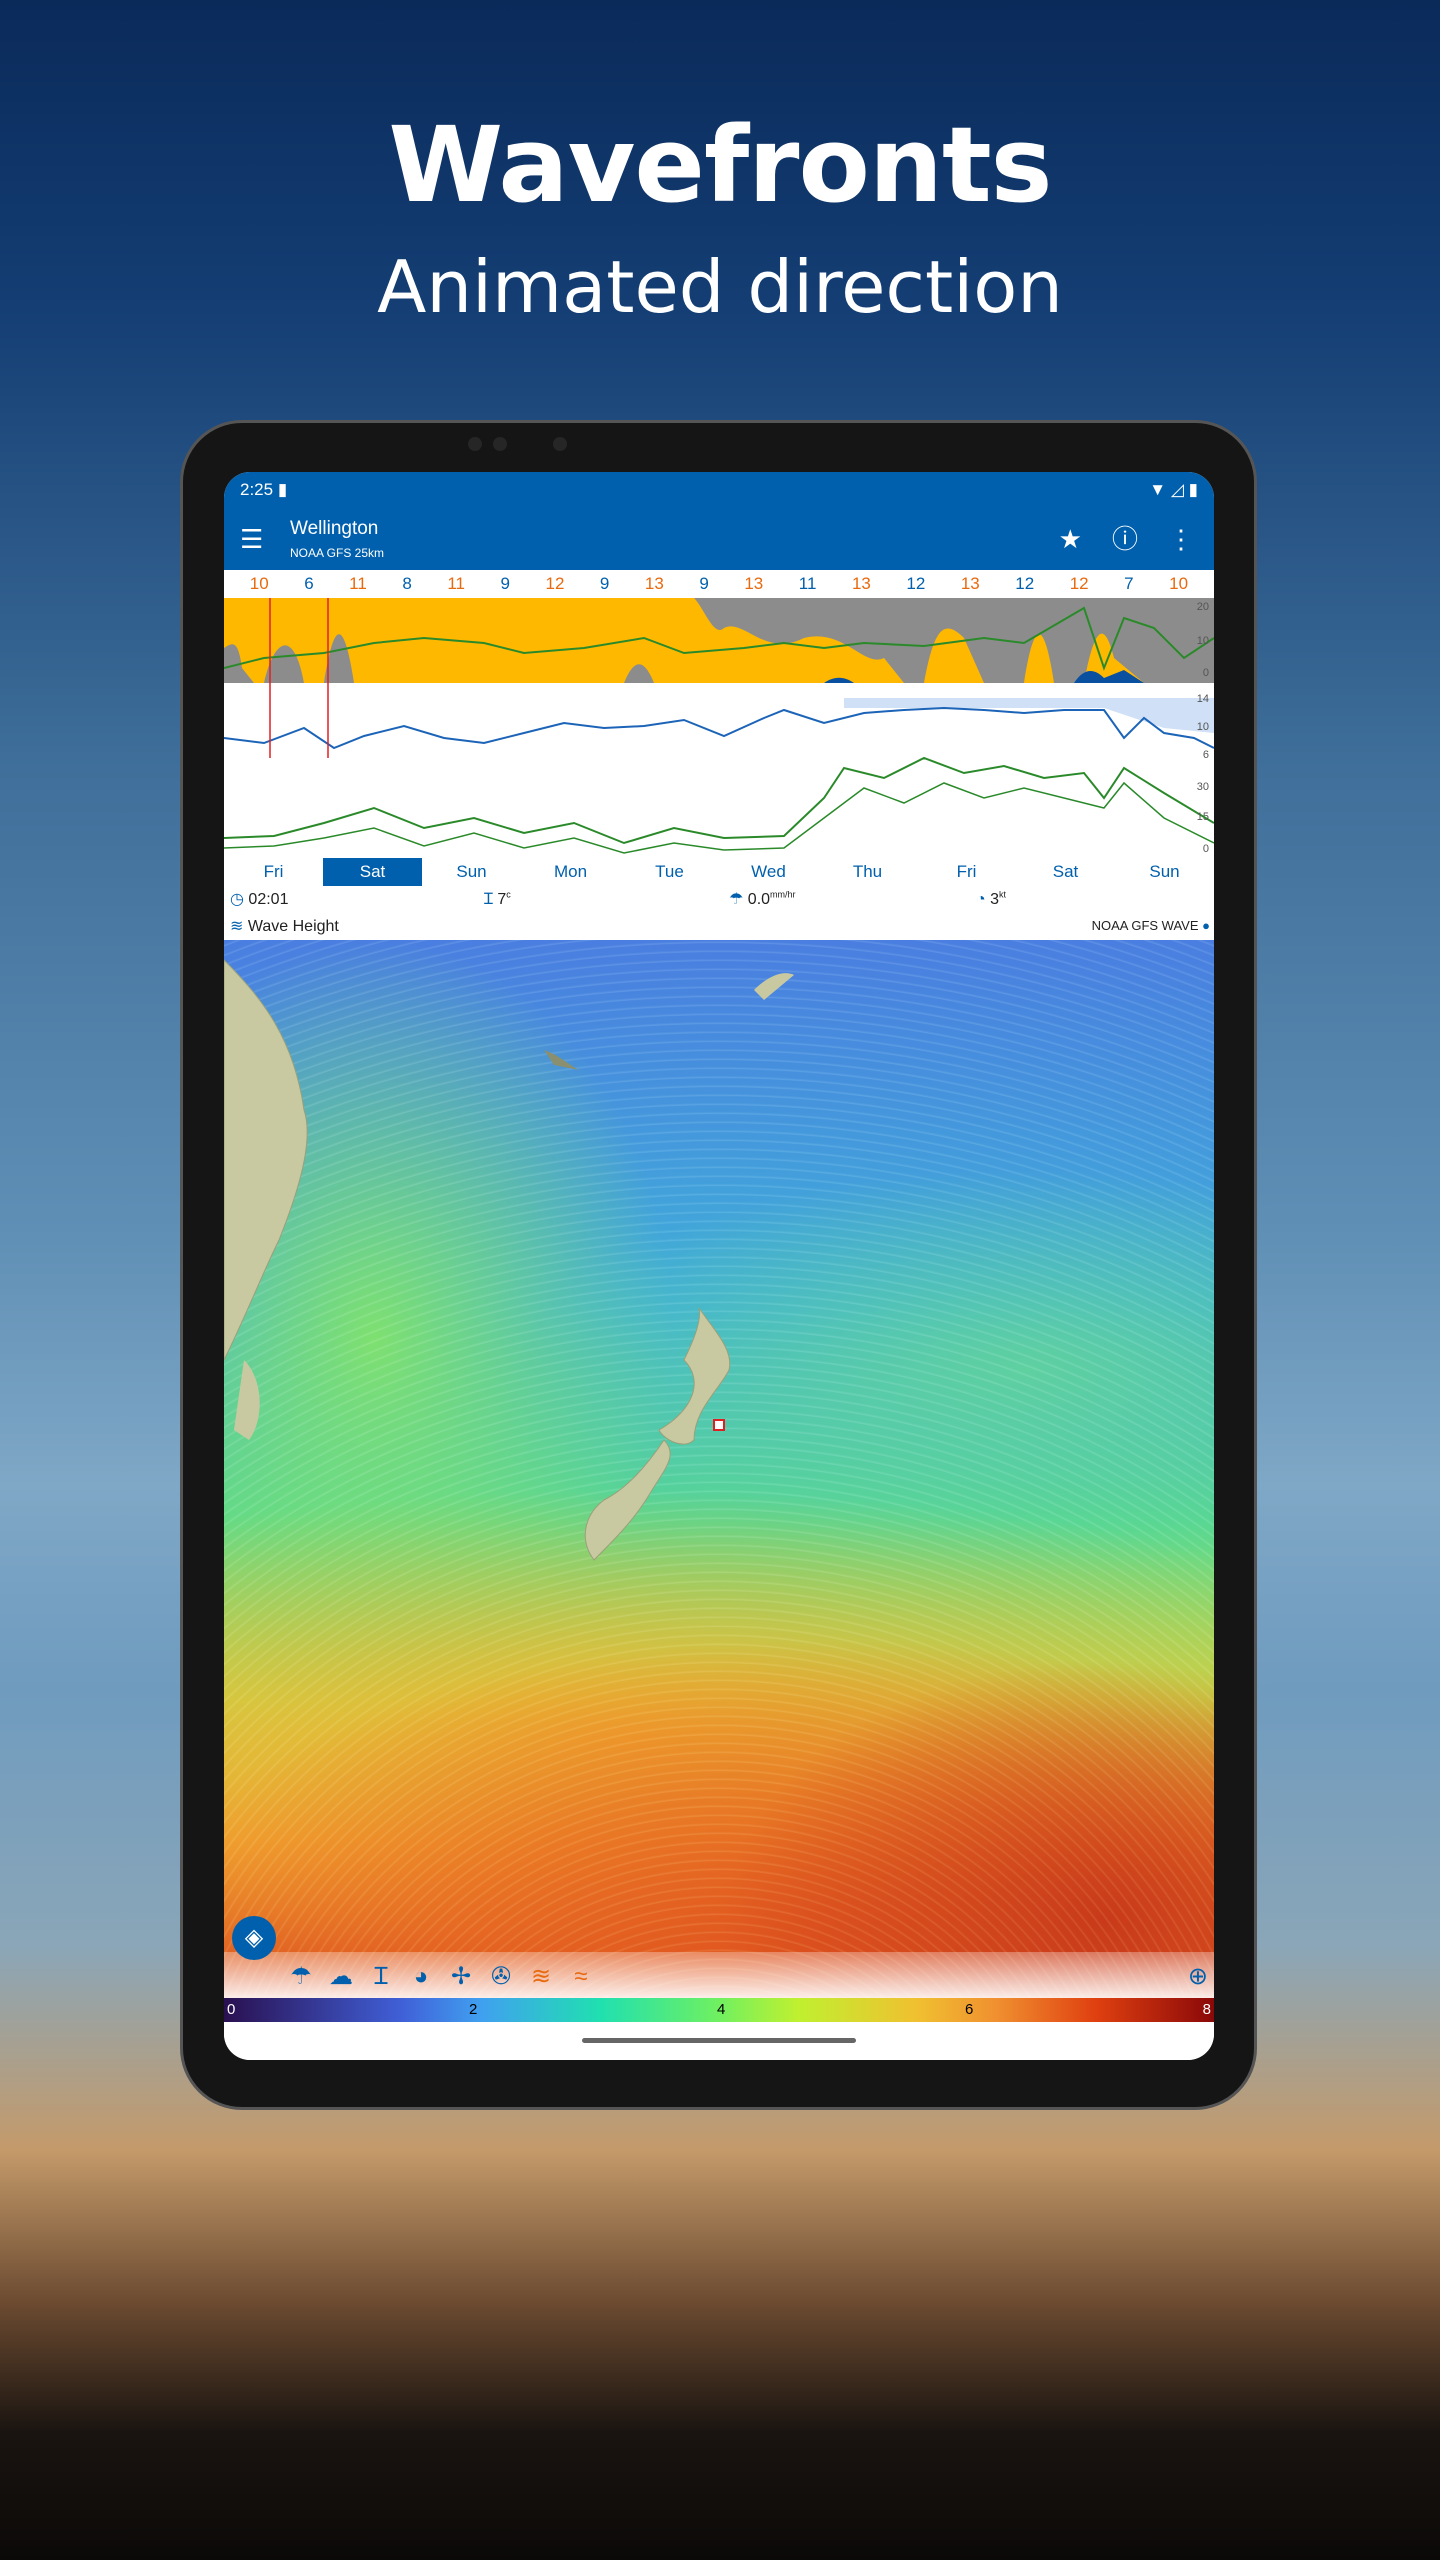  What do you see at coordinates (501, 1976) in the screenshot?
I see `wind-gust-layer-icon: ✇` at bounding box center [501, 1976].